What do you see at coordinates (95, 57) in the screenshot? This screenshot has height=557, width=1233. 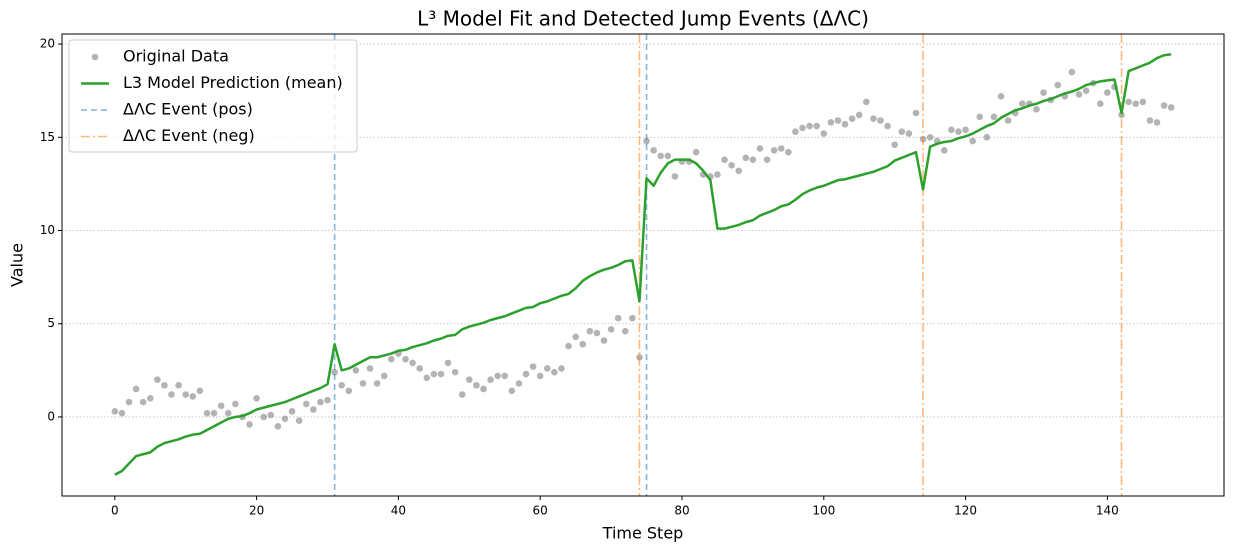 I see `legend-marker` at bounding box center [95, 57].